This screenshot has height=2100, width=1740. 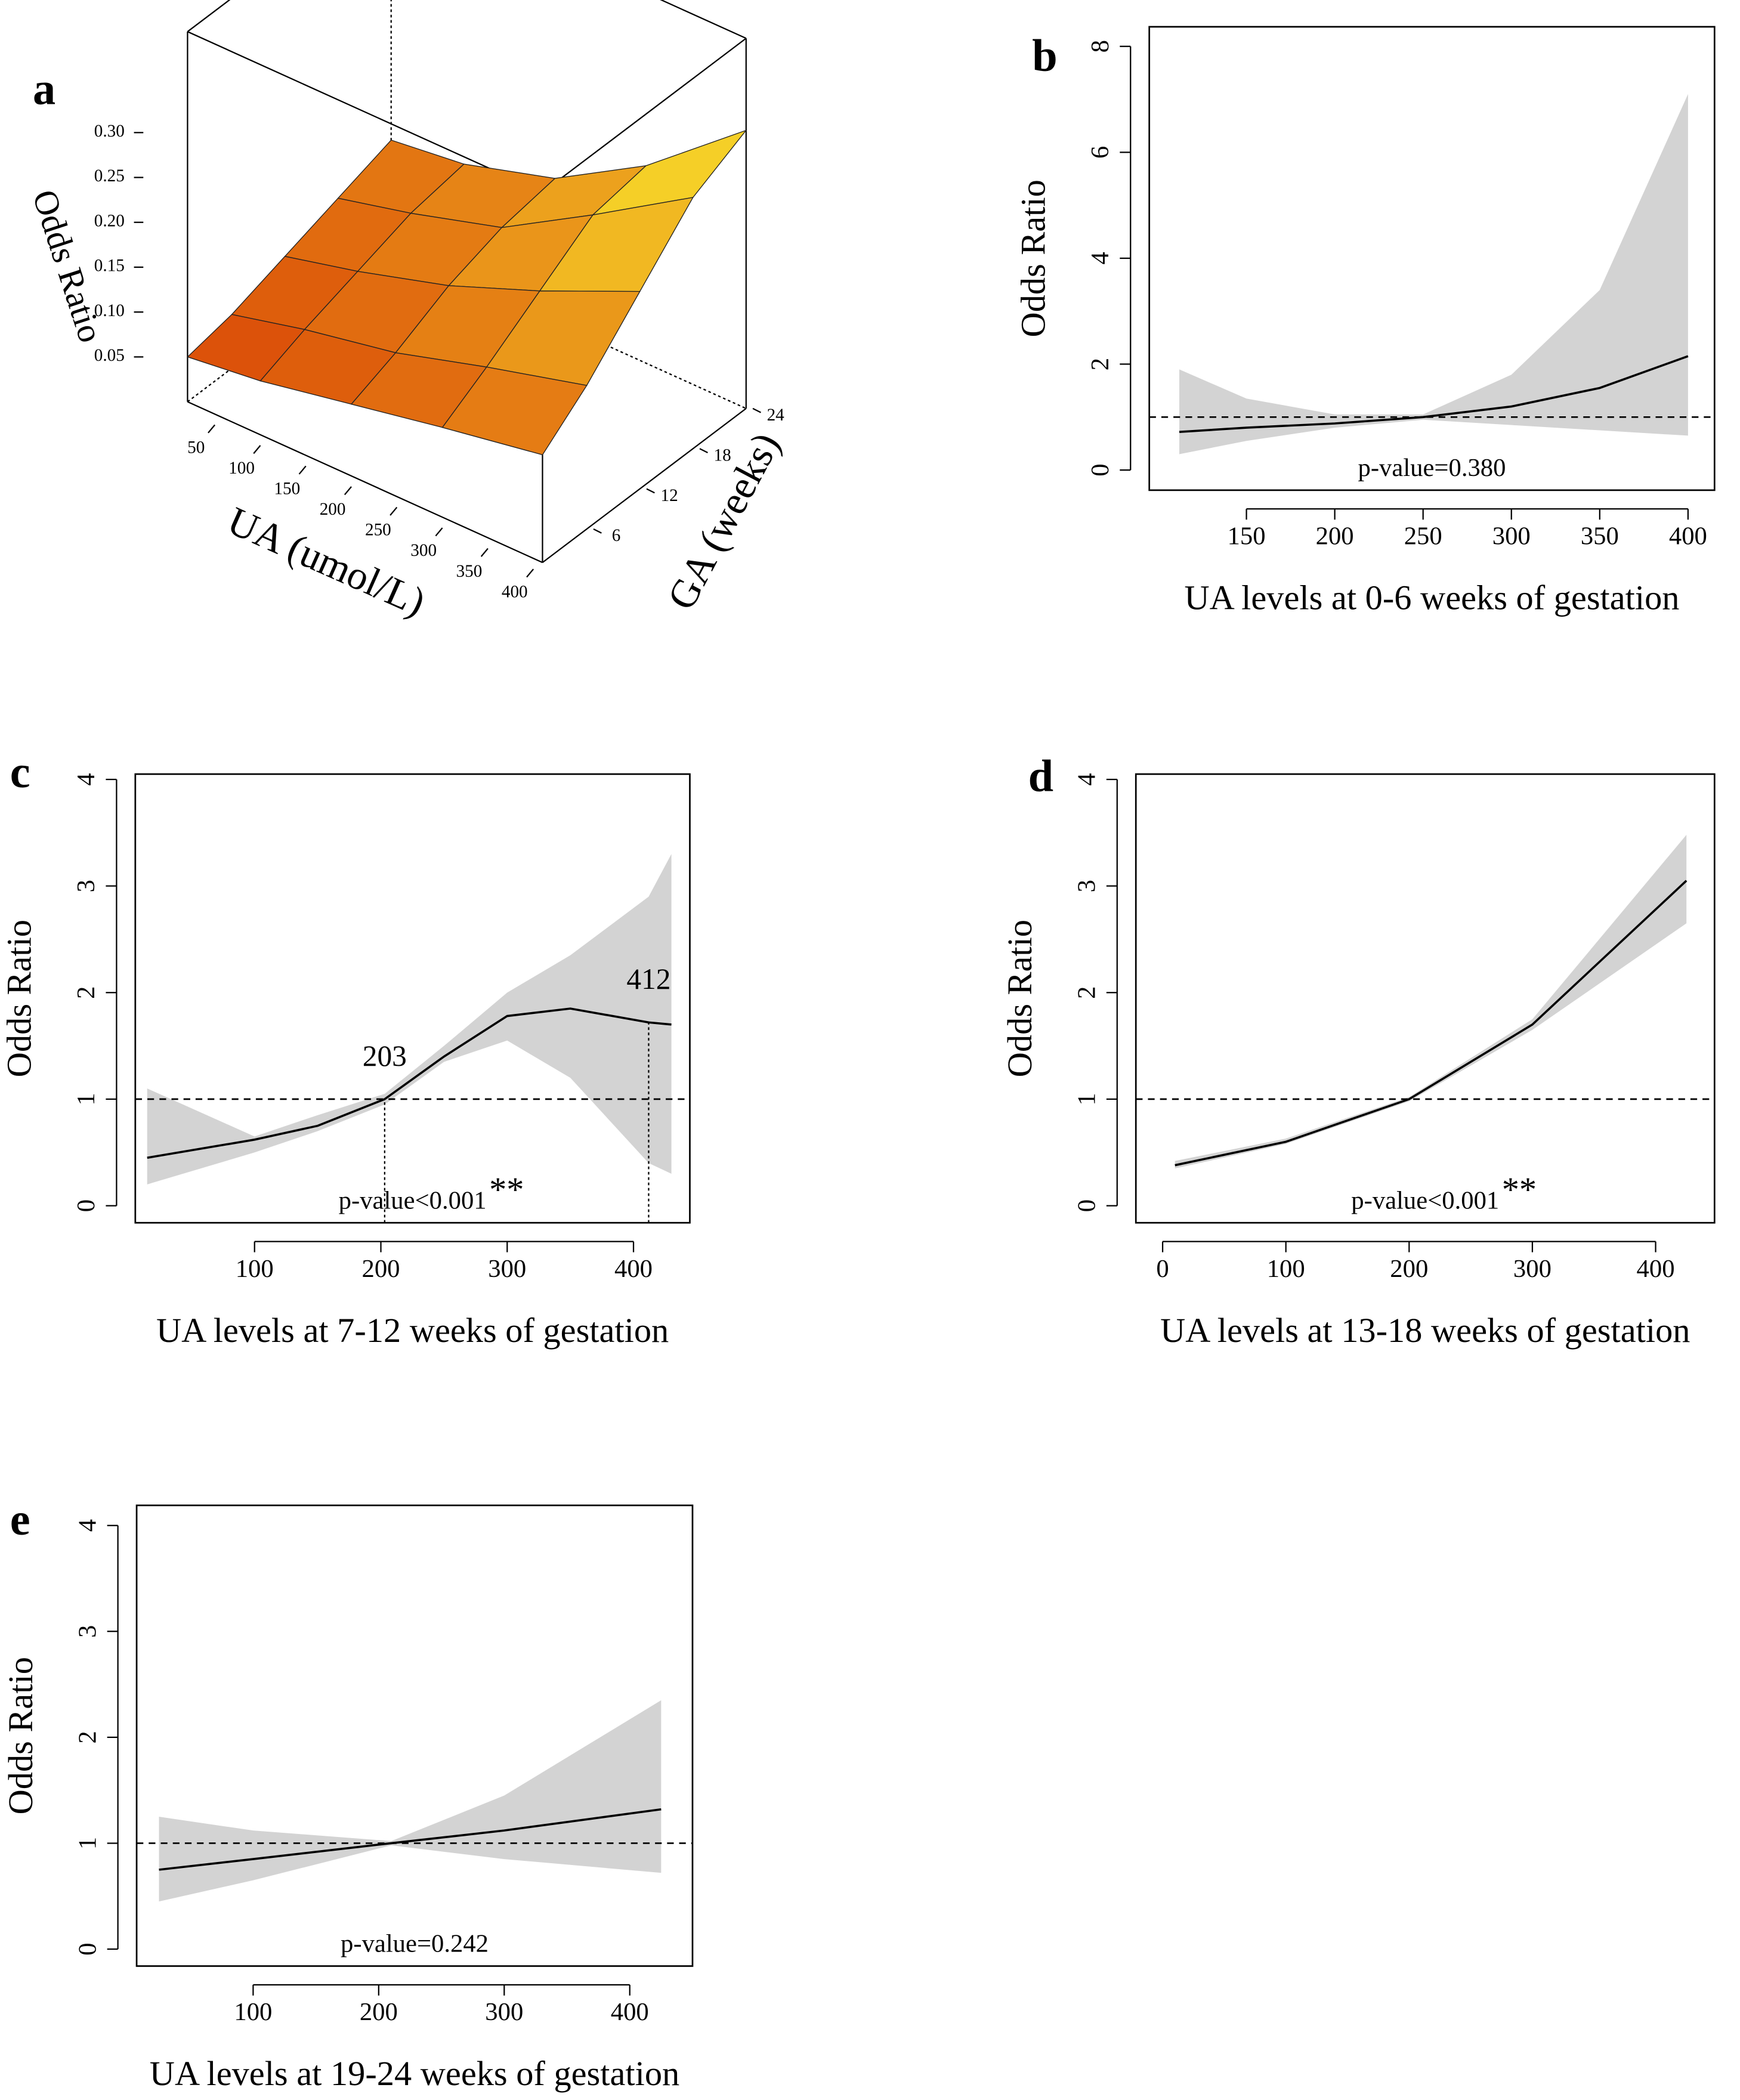 I want to click on cutoff-label: 203, so click(x=385, y=1056).